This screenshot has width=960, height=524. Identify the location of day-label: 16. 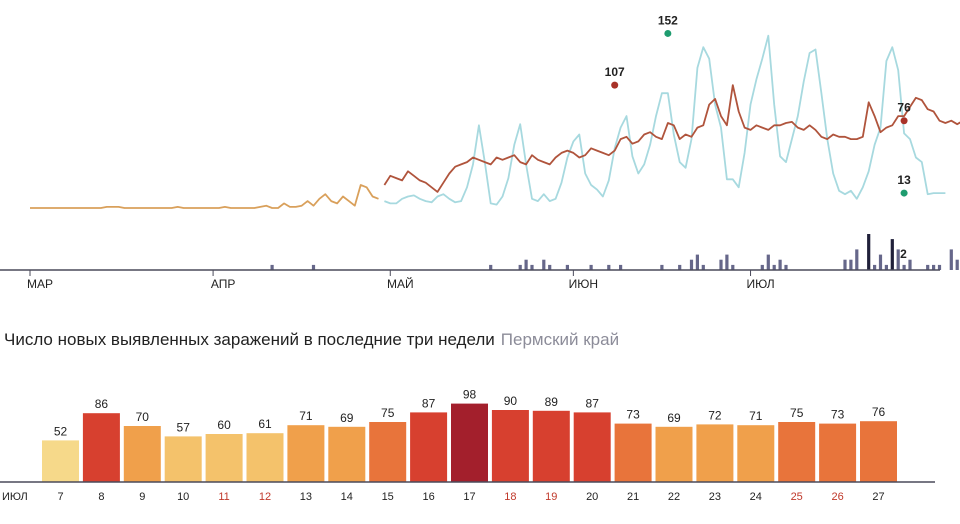
(428, 497).